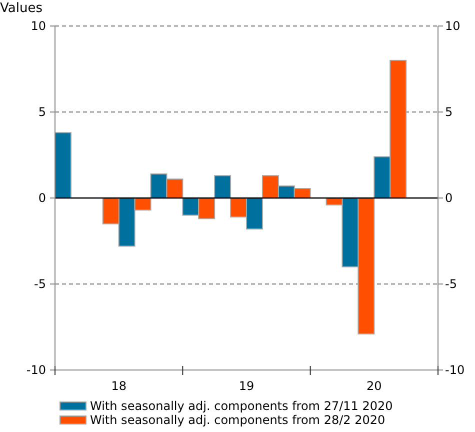 This screenshot has height=432, width=475. Describe the element at coordinates (246, 386) in the screenshot. I see `x-tick-label: 19` at that location.